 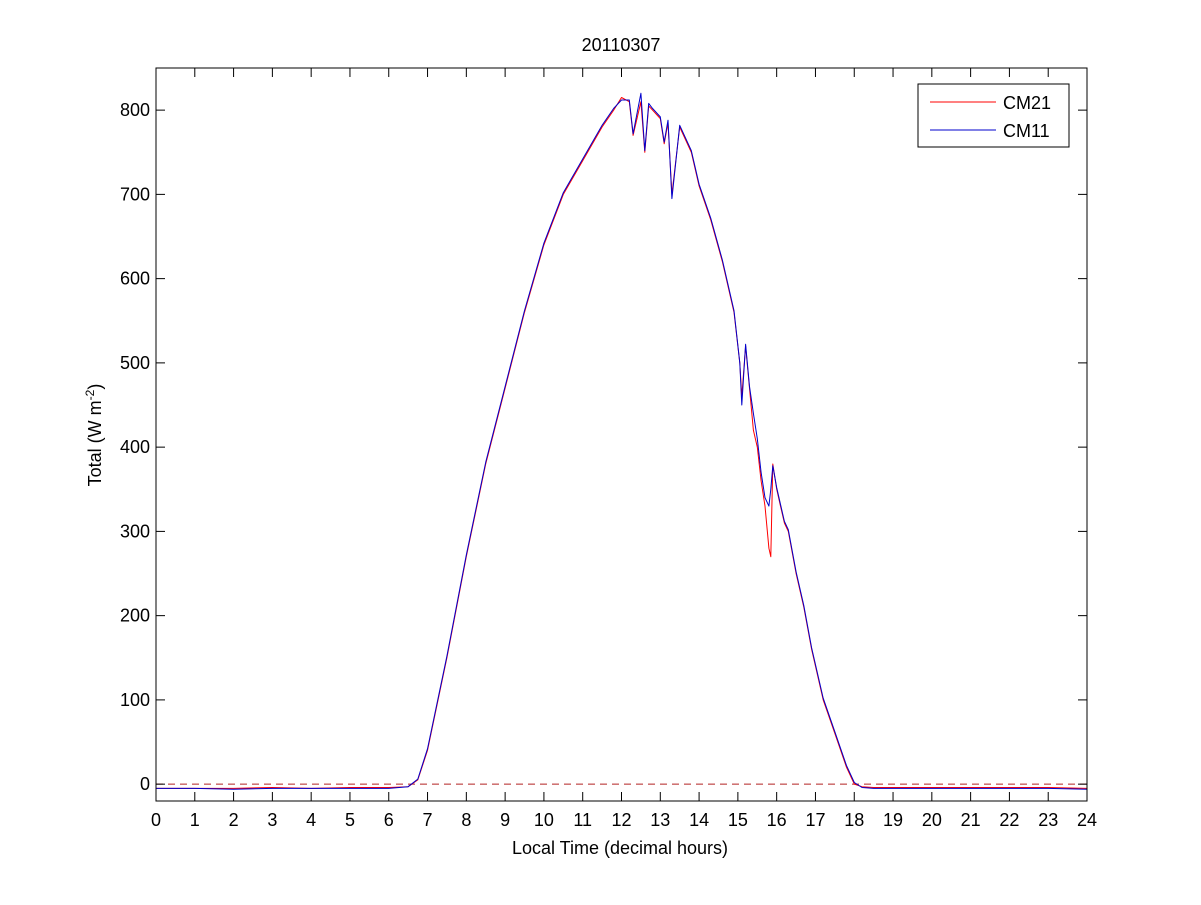 What do you see at coordinates (135, 363) in the screenshot?
I see `y-tick-label: 500` at bounding box center [135, 363].